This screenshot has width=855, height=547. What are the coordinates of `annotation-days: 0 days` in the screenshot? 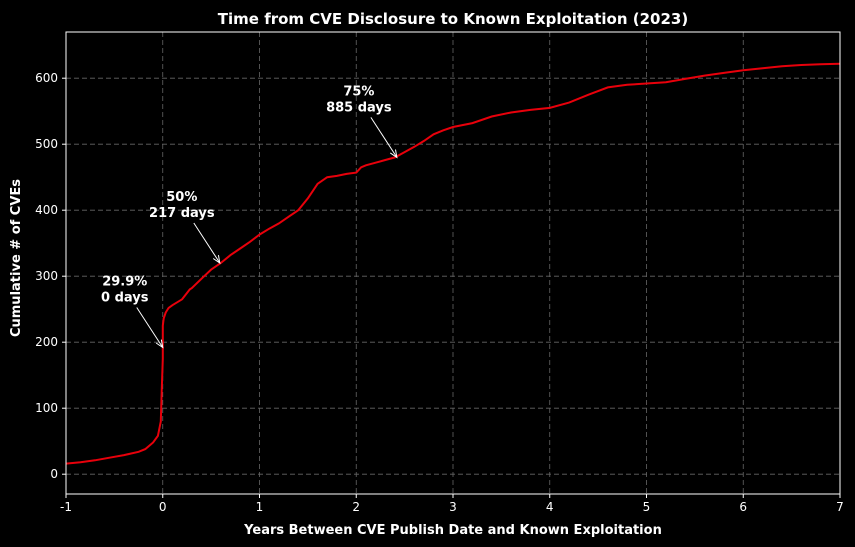 It's located at (125, 297).